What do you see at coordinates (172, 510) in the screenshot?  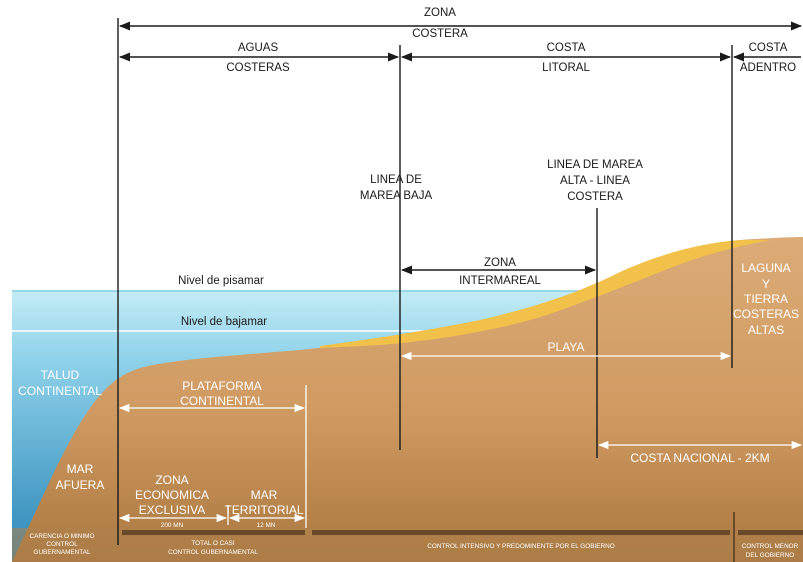 I see `label-economica-3: EXCLUSIVA` at bounding box center [172, 510].